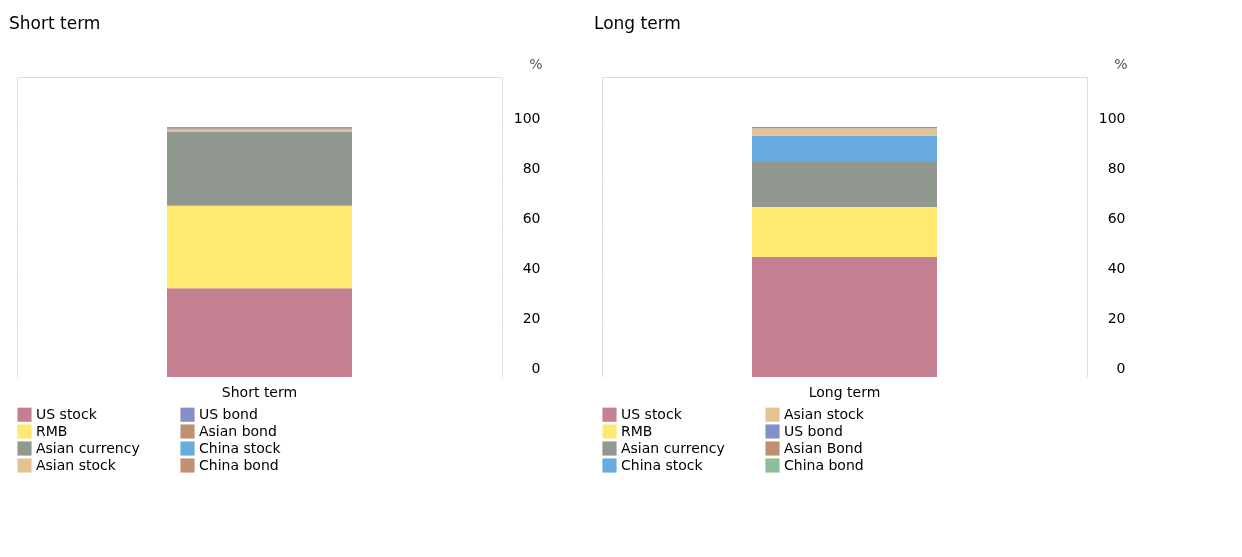  What do you see at coordinates (238, 430) in the screenshot?
I see `legend-label: Asian bond` at bounding box center [238, 430].